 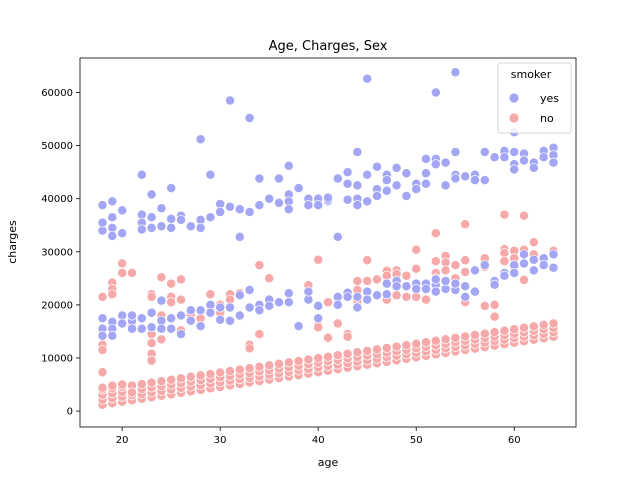 What do you see at coordinates (57, 146) in the screenshot?
I see `y-tick-label: 50000` at bounding box center [57, 146].